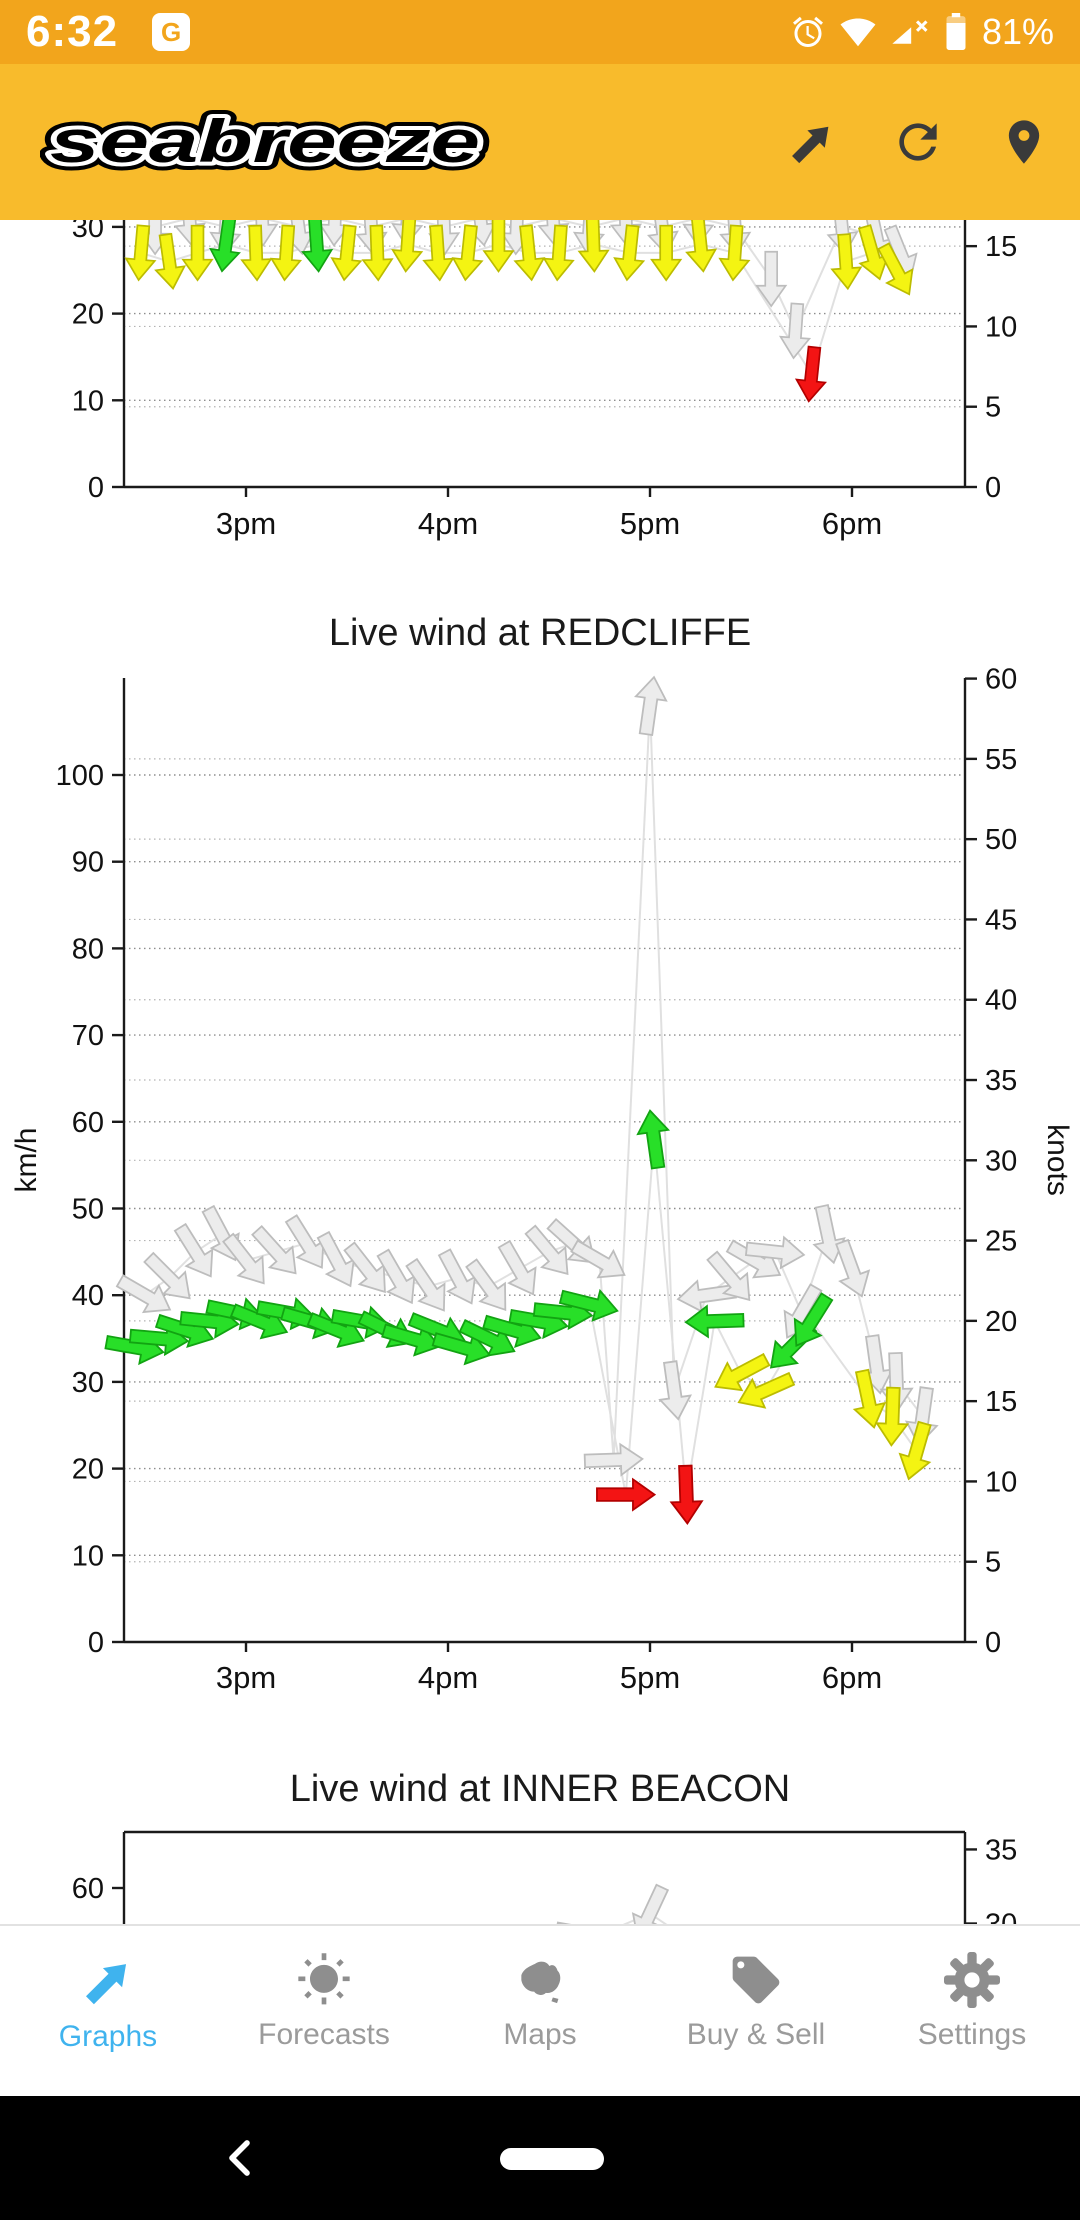 This screenshot has height=2220, width=1080. I want to click on wifi-icon, so click(858, 32).